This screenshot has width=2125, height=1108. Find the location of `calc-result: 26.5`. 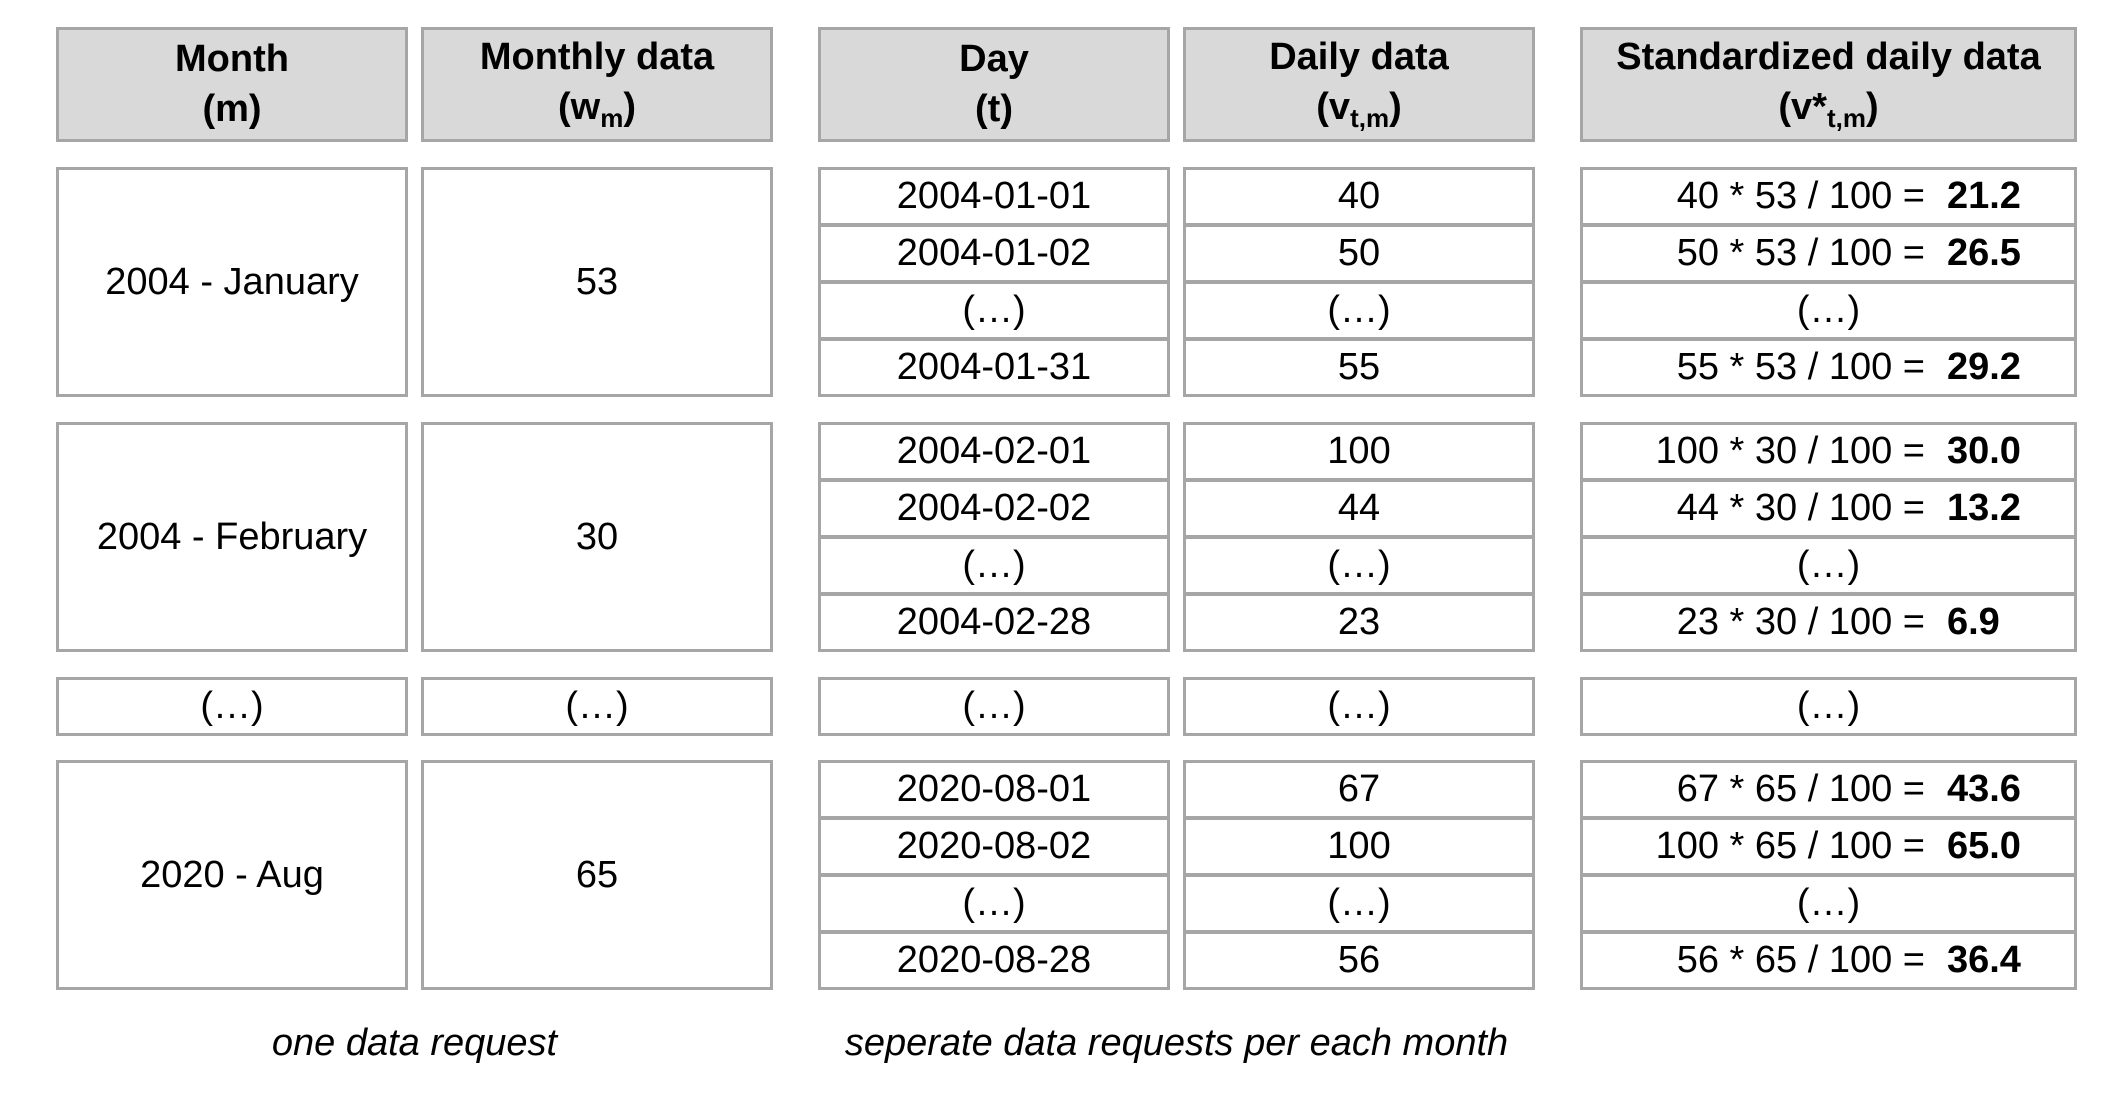

calc-result: 26.5 is located at coordinates (1983, 253).